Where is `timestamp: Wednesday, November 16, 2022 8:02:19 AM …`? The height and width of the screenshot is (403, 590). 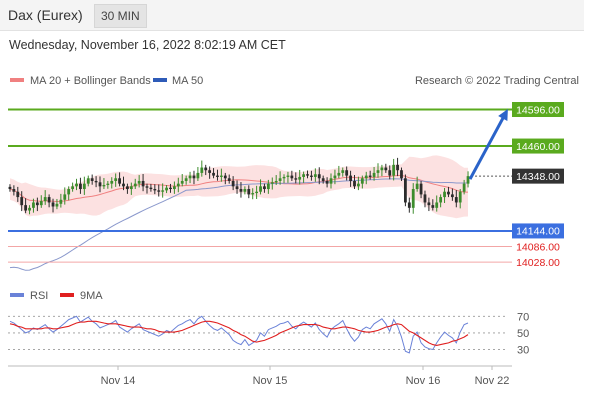 timestamp: Wednesday, November 16, 2022 8:02:19 AM … is located at coordinates (147, 45).